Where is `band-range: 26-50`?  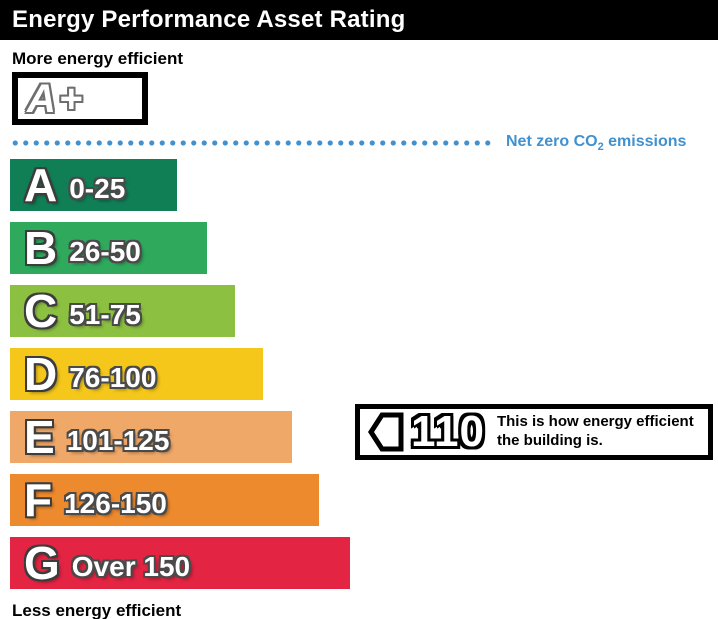 band-range: 26-50 is located at coordinates (105, 251).